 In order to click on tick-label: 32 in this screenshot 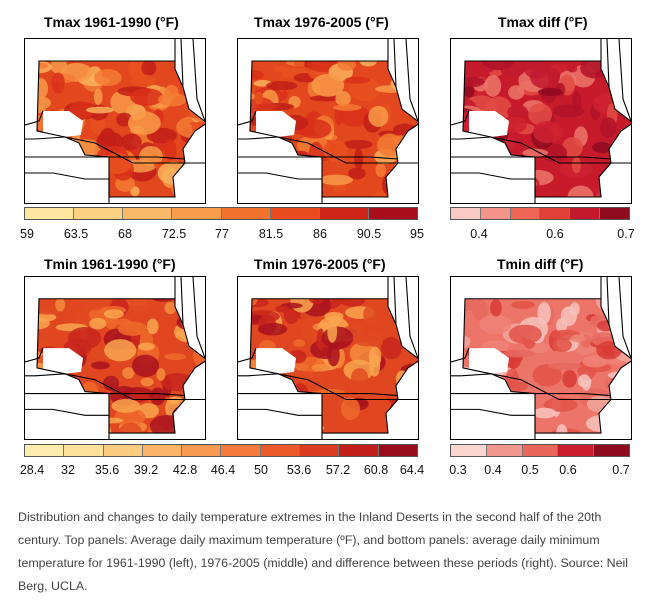, I will do `click(68, 470)`.